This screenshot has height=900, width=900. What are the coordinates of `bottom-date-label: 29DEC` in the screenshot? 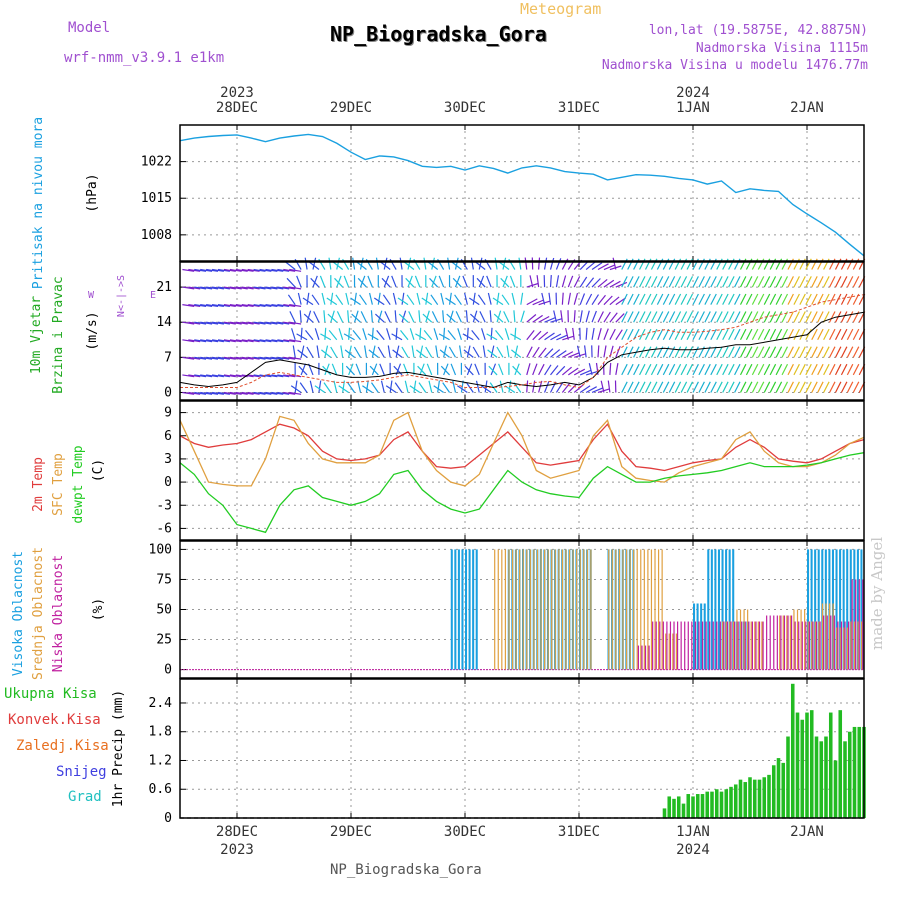 It's located at (351, 832).